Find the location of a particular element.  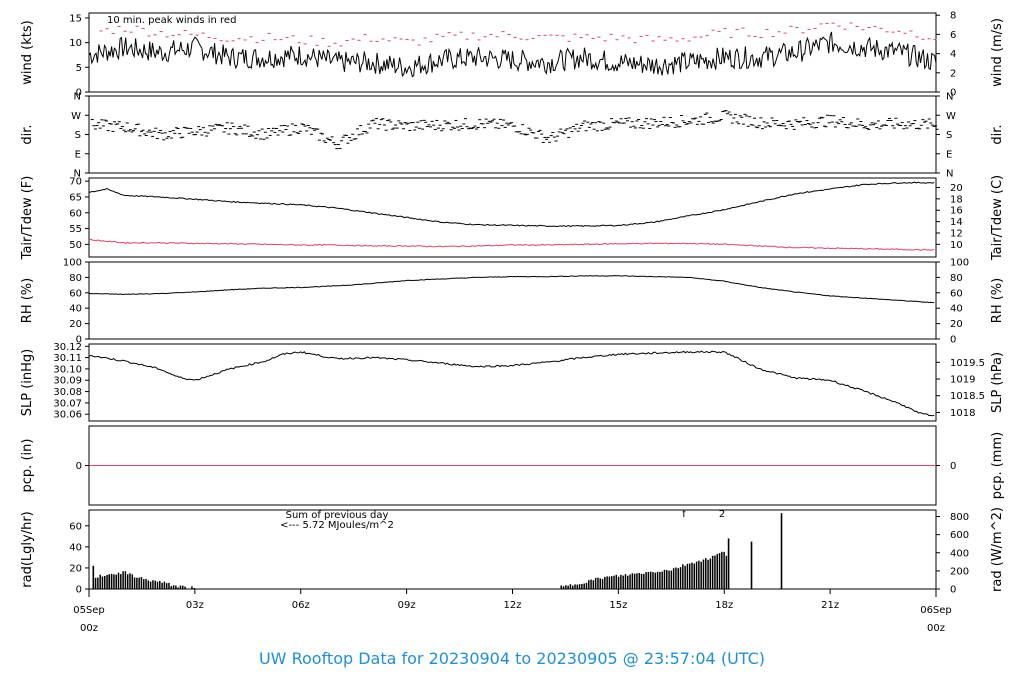

x-tick-label: 15z is located at coordinates (618, 605).